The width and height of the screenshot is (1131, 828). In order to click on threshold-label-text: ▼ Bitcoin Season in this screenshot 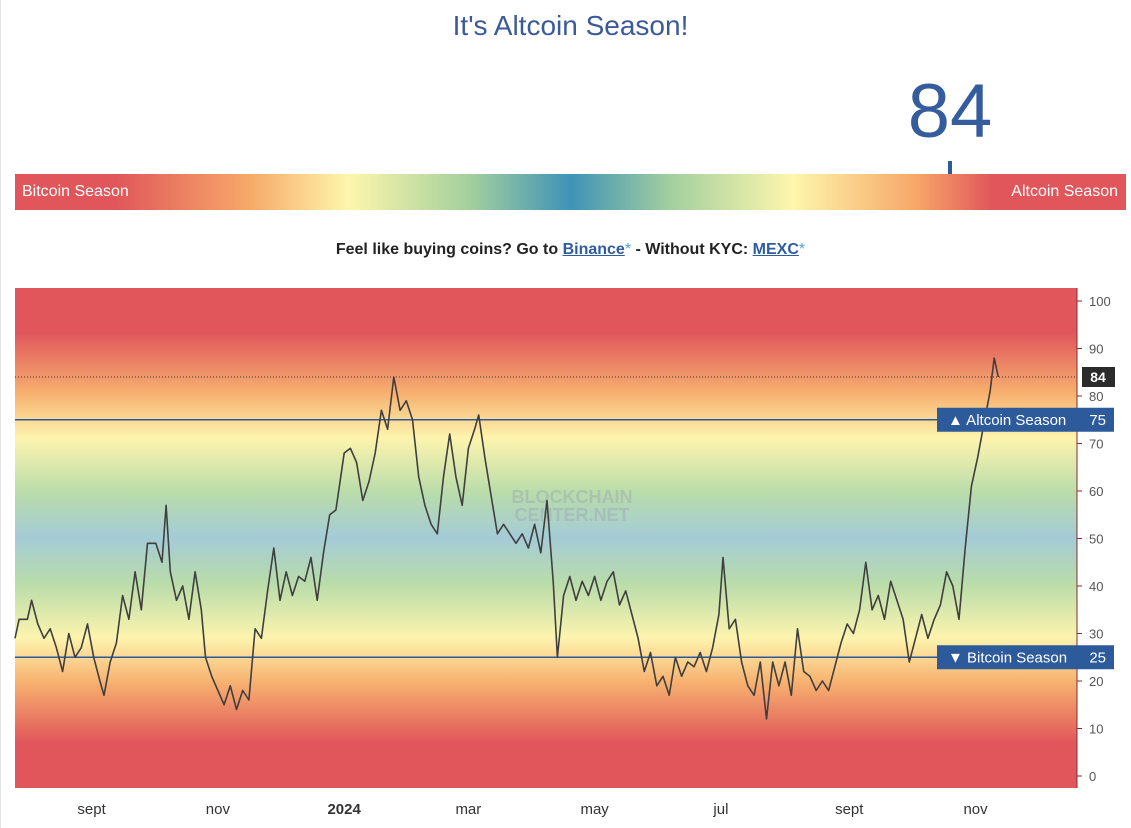, I will do `click(1007, 657)`.